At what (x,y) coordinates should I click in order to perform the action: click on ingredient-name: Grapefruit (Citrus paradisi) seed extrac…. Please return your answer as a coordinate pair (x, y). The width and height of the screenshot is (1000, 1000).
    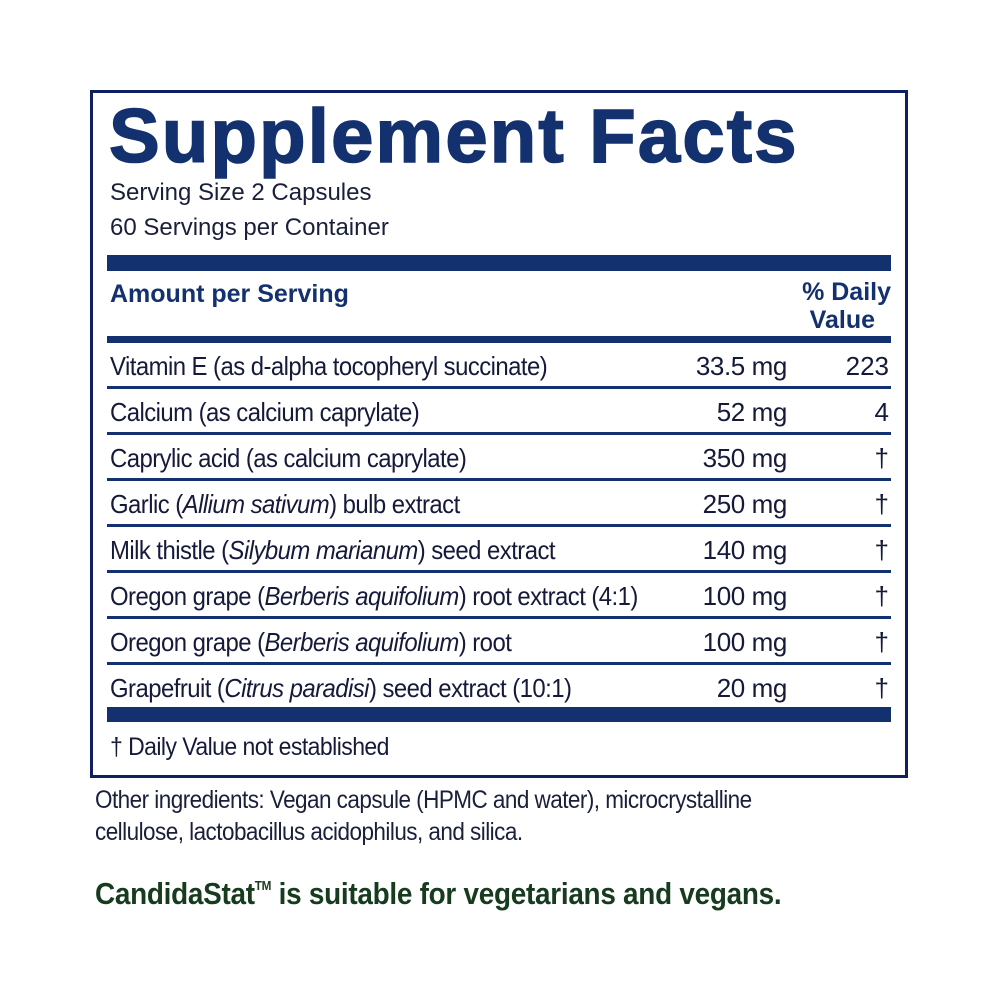
    Looking at the image, I should click on (341, 688).